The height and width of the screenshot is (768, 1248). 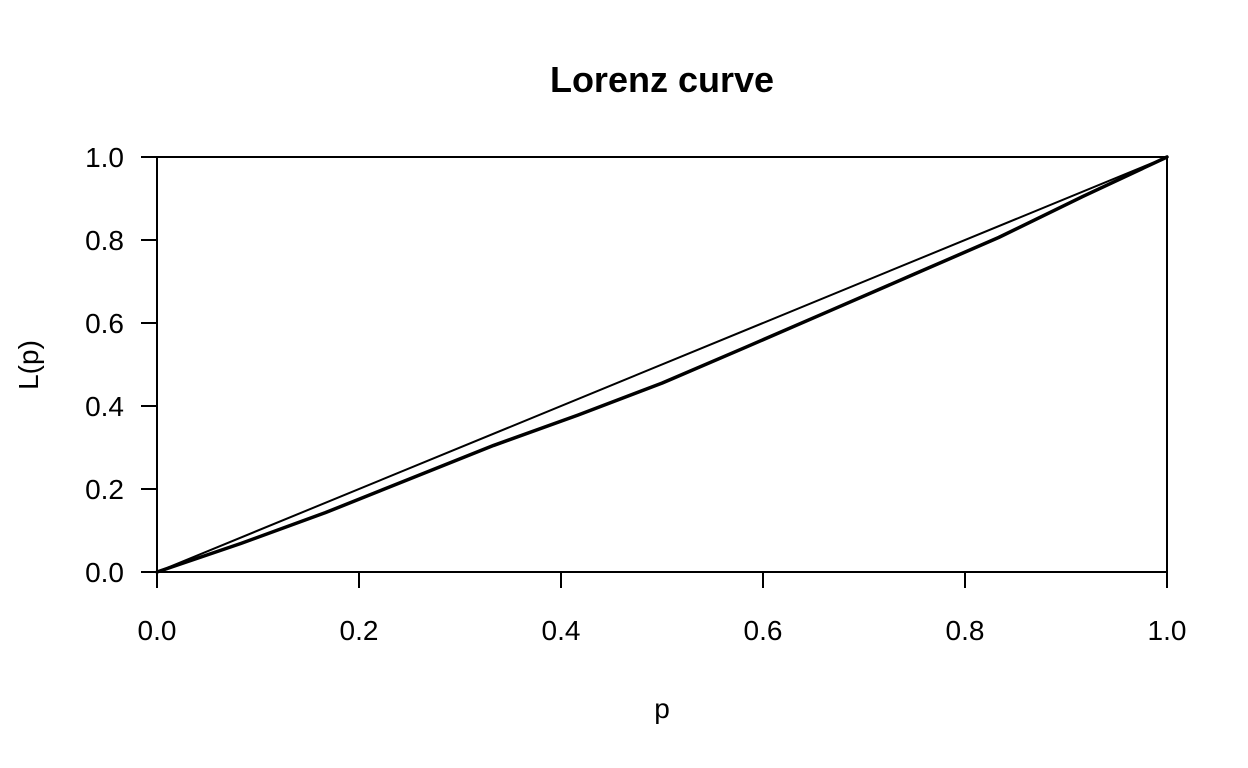 I want to click on y-tick-label: 0.0, so click(x=104, y=572).